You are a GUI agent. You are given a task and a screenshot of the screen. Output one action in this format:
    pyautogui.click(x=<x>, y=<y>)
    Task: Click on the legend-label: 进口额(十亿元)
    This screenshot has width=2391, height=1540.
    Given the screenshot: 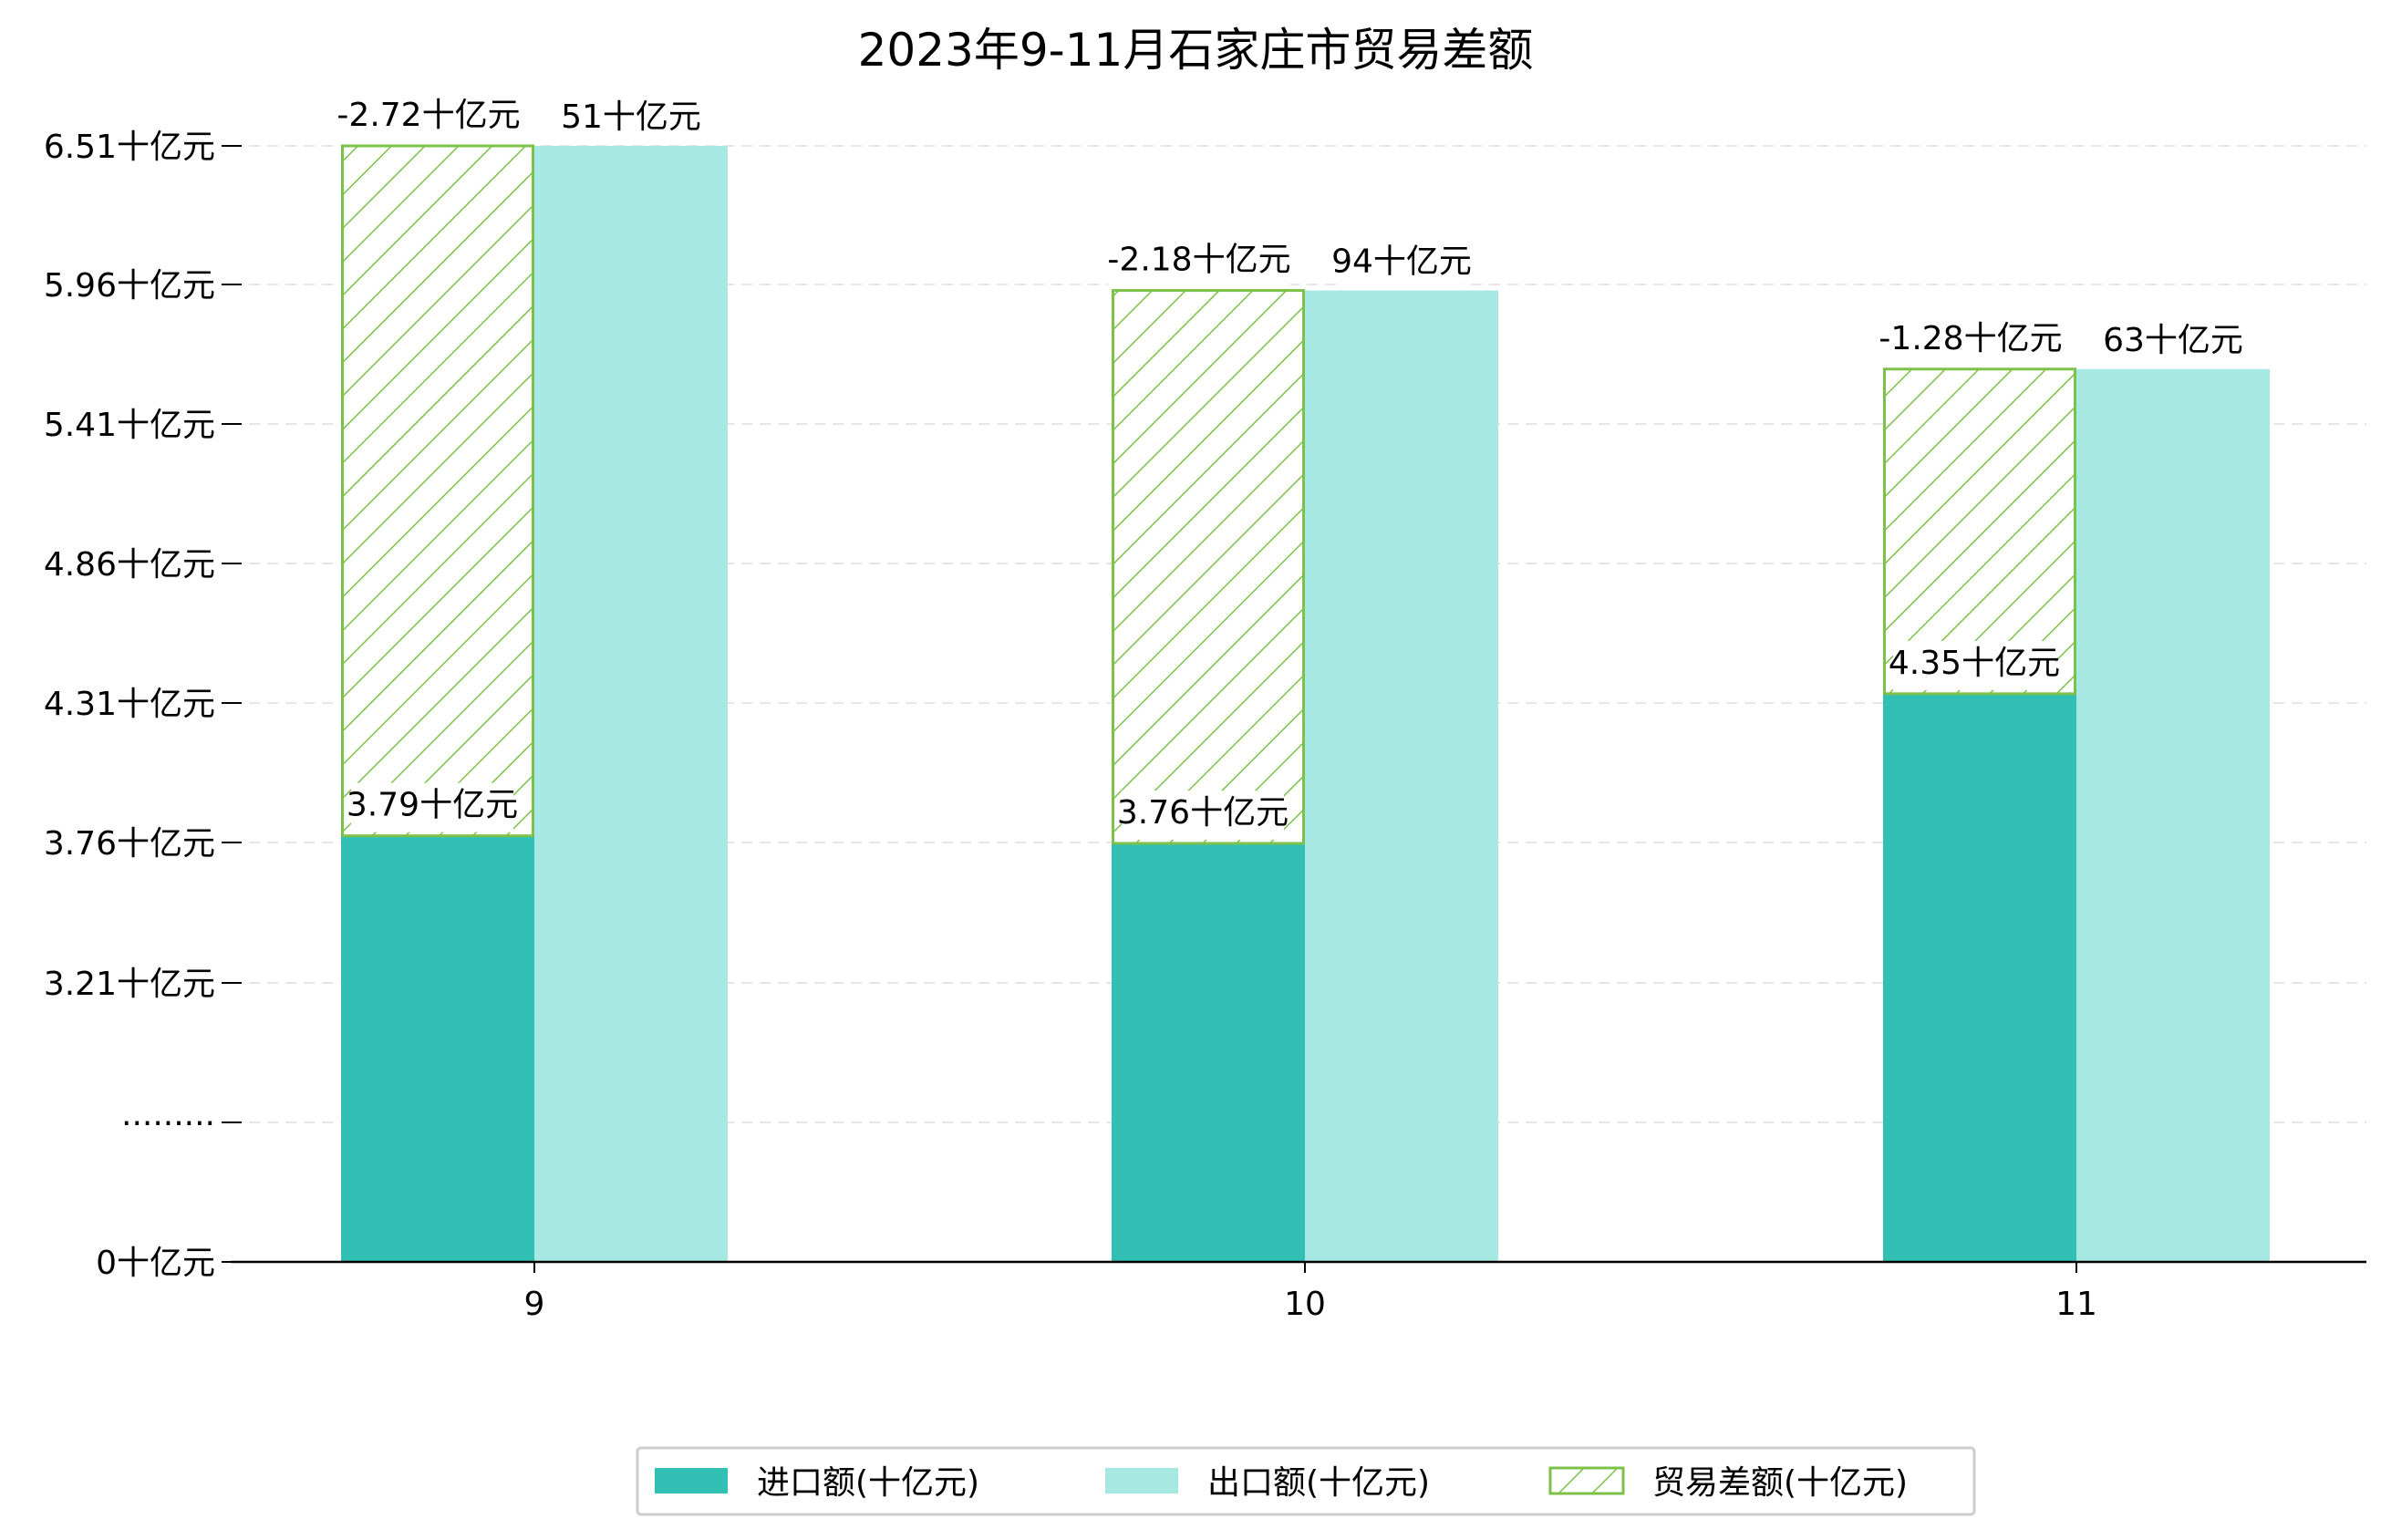 What is the action you would take?
    pyautogui.click(x=868, y=1483)
    